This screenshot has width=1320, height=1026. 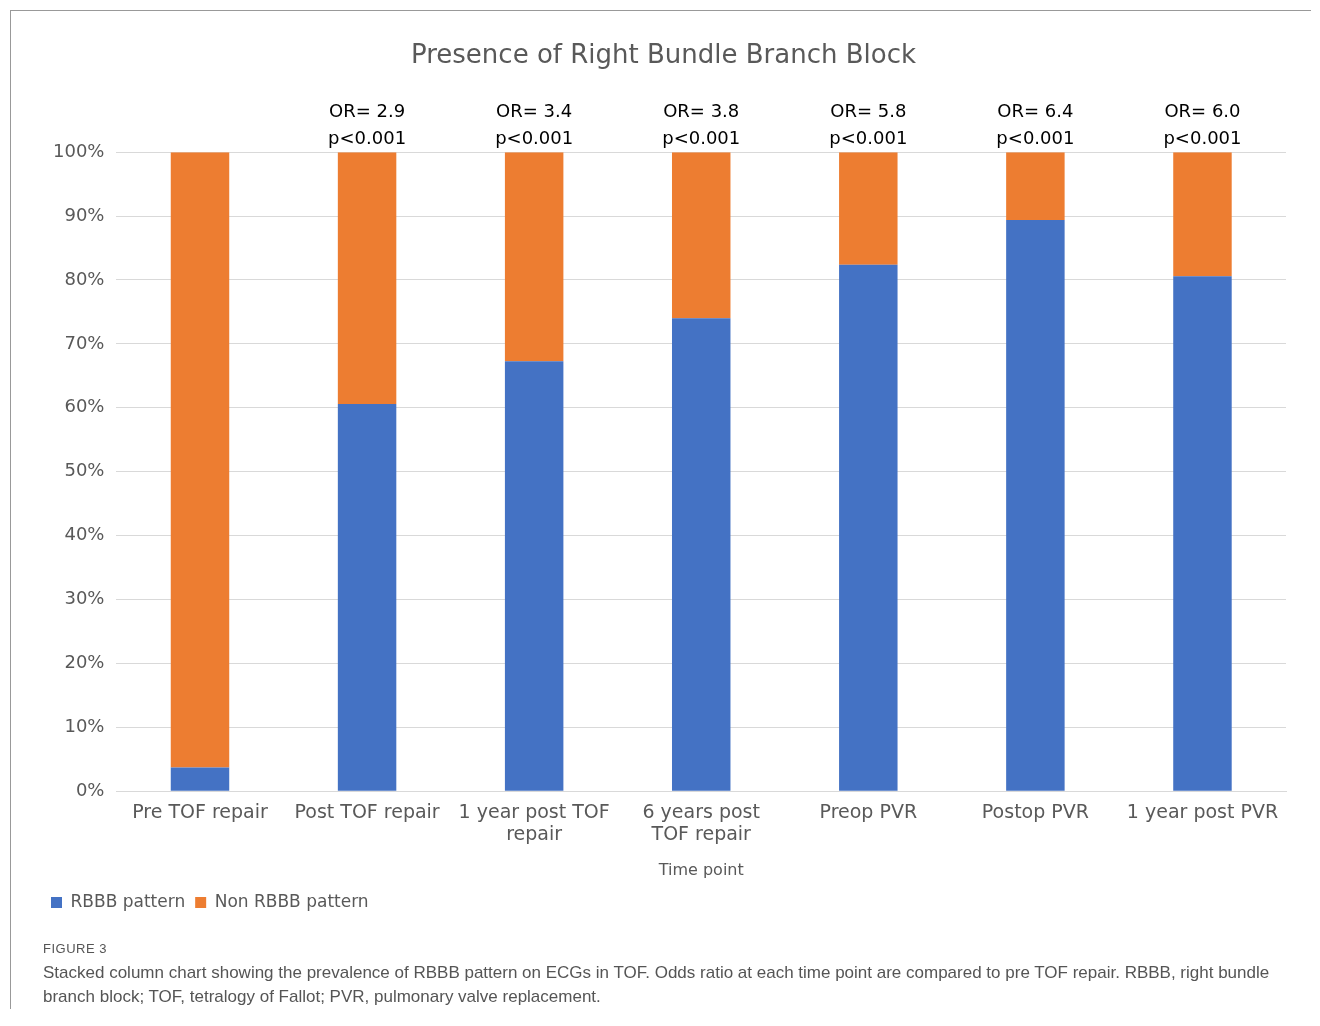 What do you see at coordinates (84, 342) in the screenshot?
I see `y-tick-label: 70%` at bounding box center [84, 342].